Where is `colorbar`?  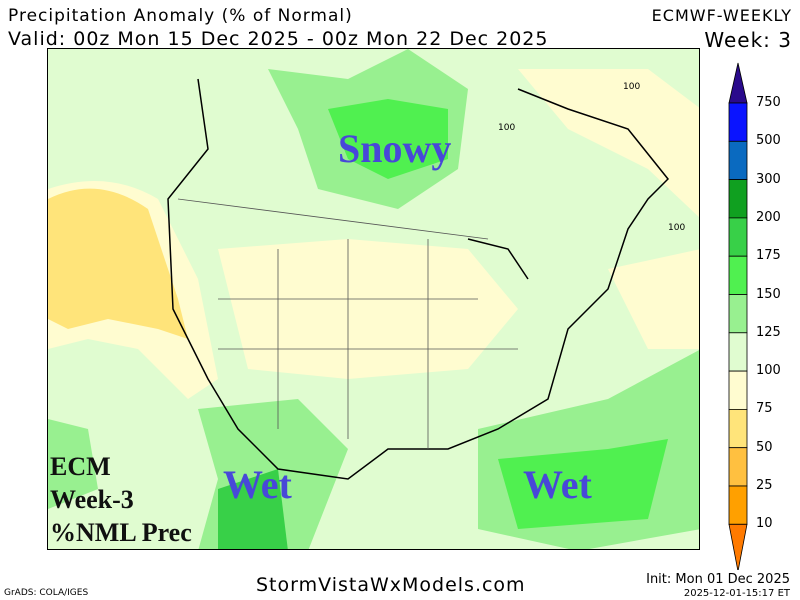
colorbar is located at coordinates (738, 316).